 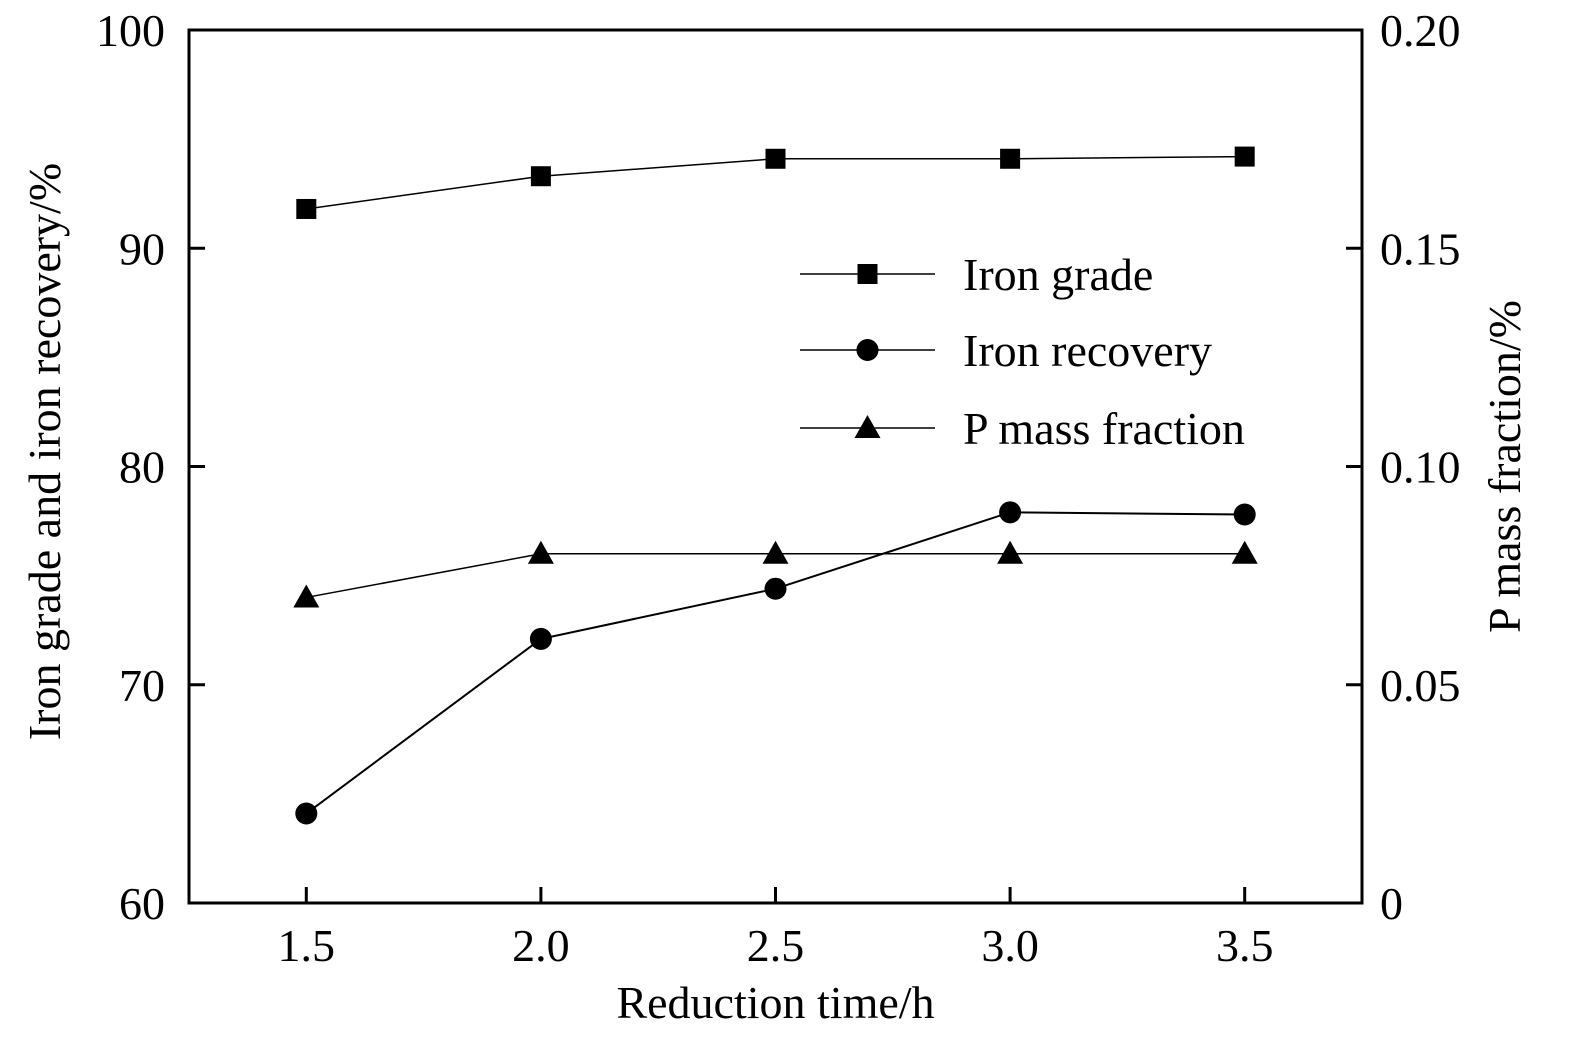 What do you see at coordinates (1420, 467) in the screenshot?
I see `y2-tick-label: 0.10` at bounding box center [1420, 467].